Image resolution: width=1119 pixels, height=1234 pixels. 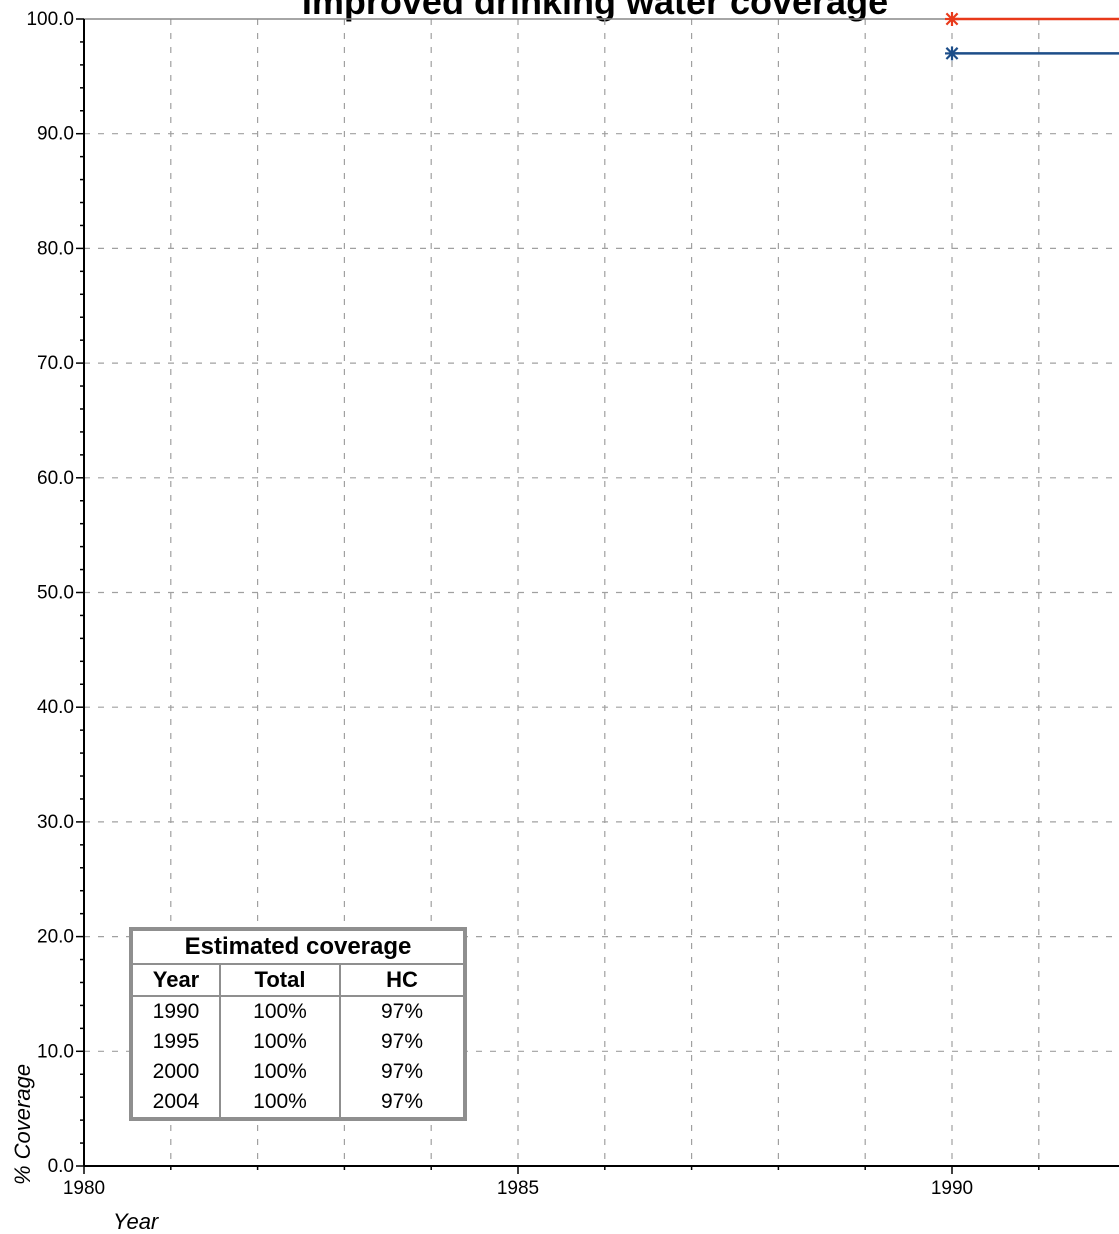 I want to click on y-tick-label: 0.0, so click(x=61, y=1166).